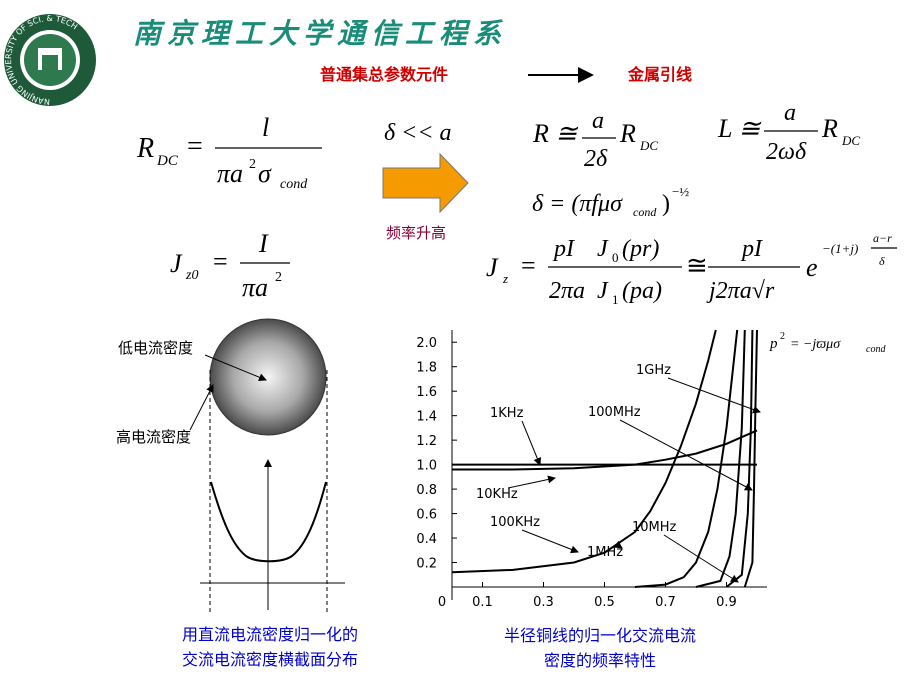 This screenshot has height=690, width=920. What do you see at coordinates (252, 164) in the screenshot?
I see `f-part: 2` at bounding box center [252, 164].